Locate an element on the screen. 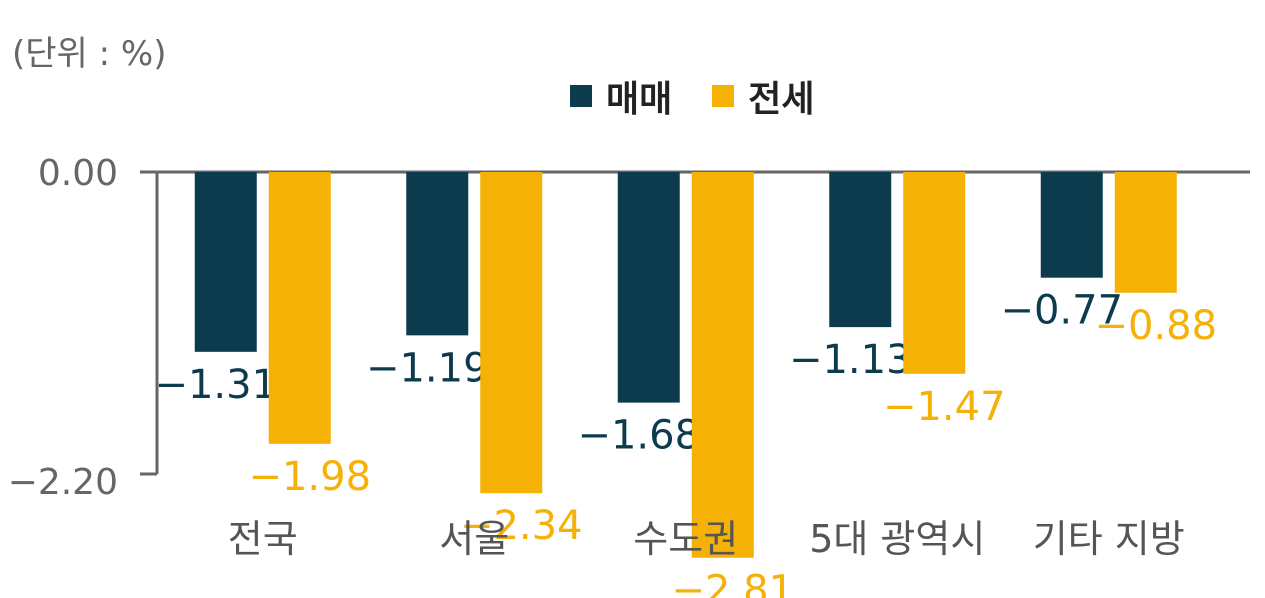 This screenshot has width=1265, height=598. category-label: 서울 is located at coordinates (474, 539).